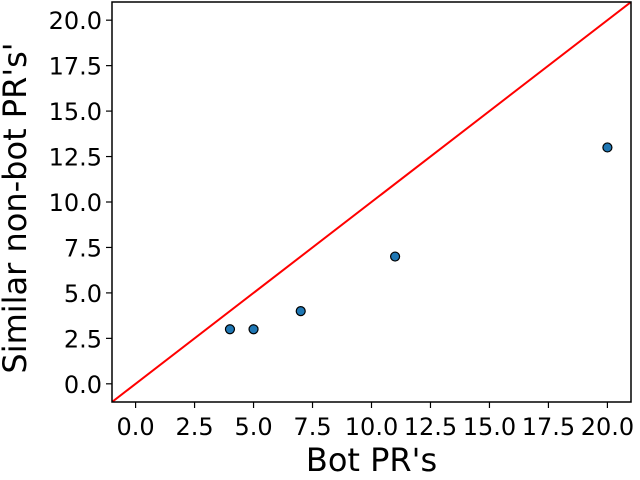 The image size is (640, 480). Describe the element at coordinates (312, 427) in the screenshot. I see `x-tick-label: 7.5` at that location.